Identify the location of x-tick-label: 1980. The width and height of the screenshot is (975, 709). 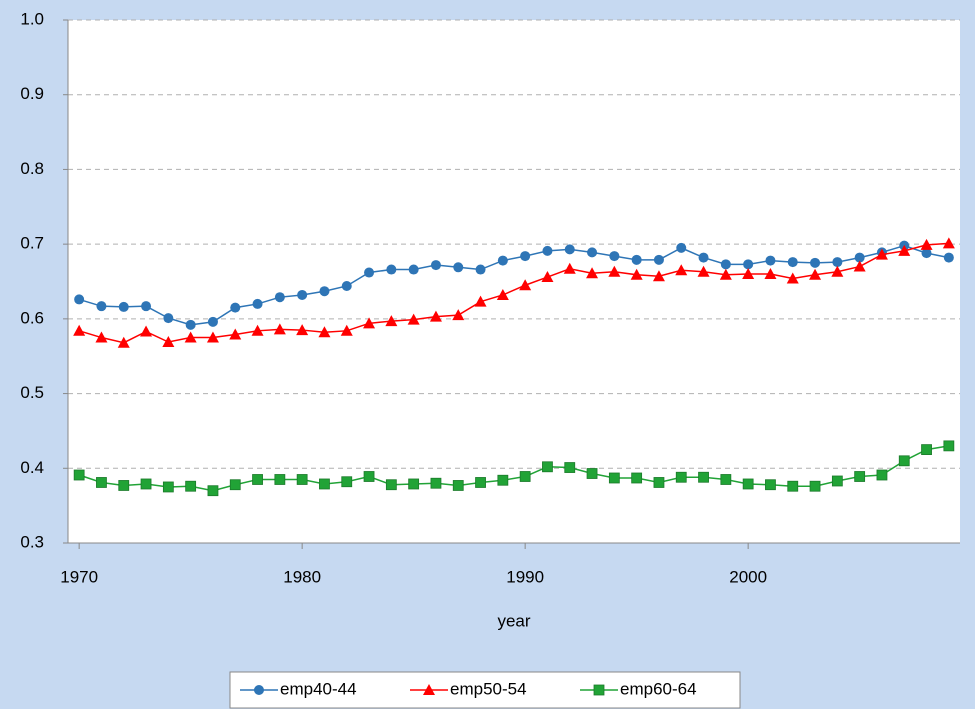
(302, 576).